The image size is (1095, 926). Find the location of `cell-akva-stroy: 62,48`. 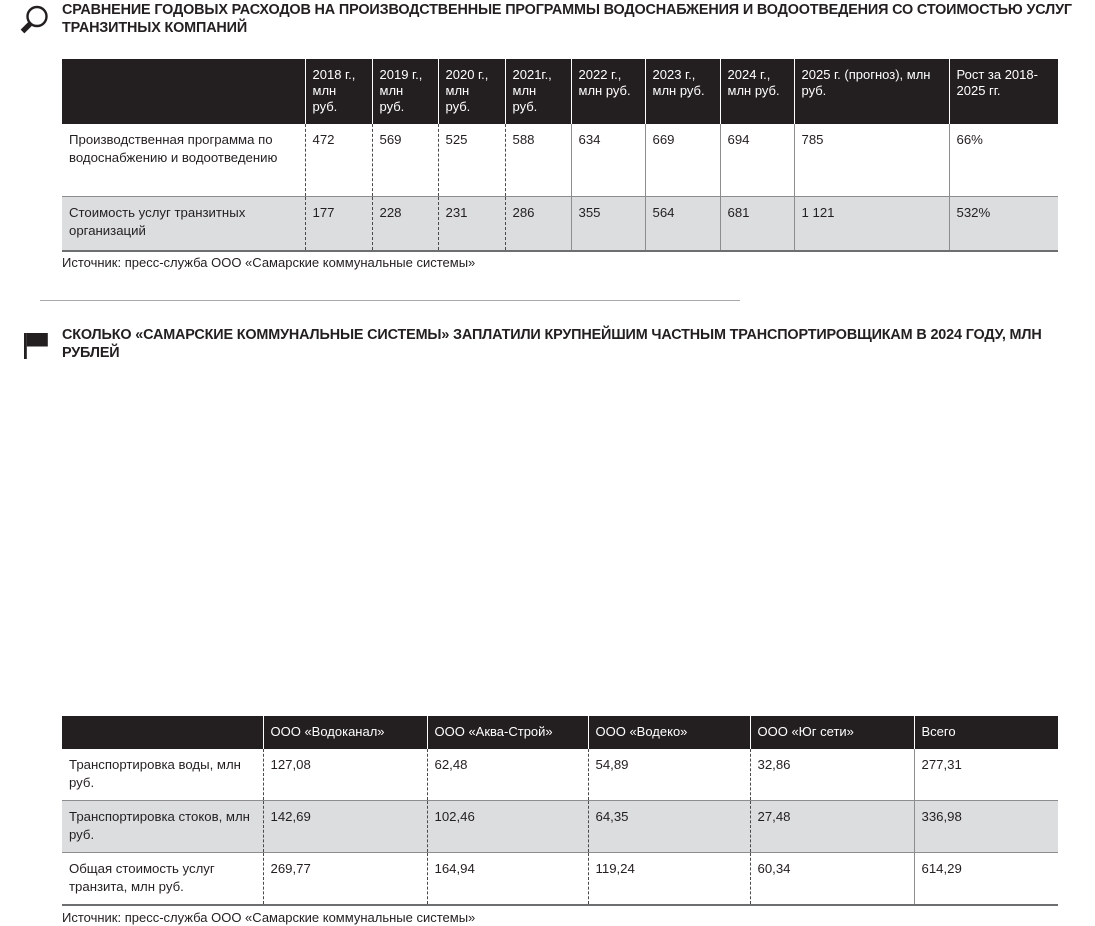

cell-akva-stroy: 62,48 is located at coordinates (507, 775).